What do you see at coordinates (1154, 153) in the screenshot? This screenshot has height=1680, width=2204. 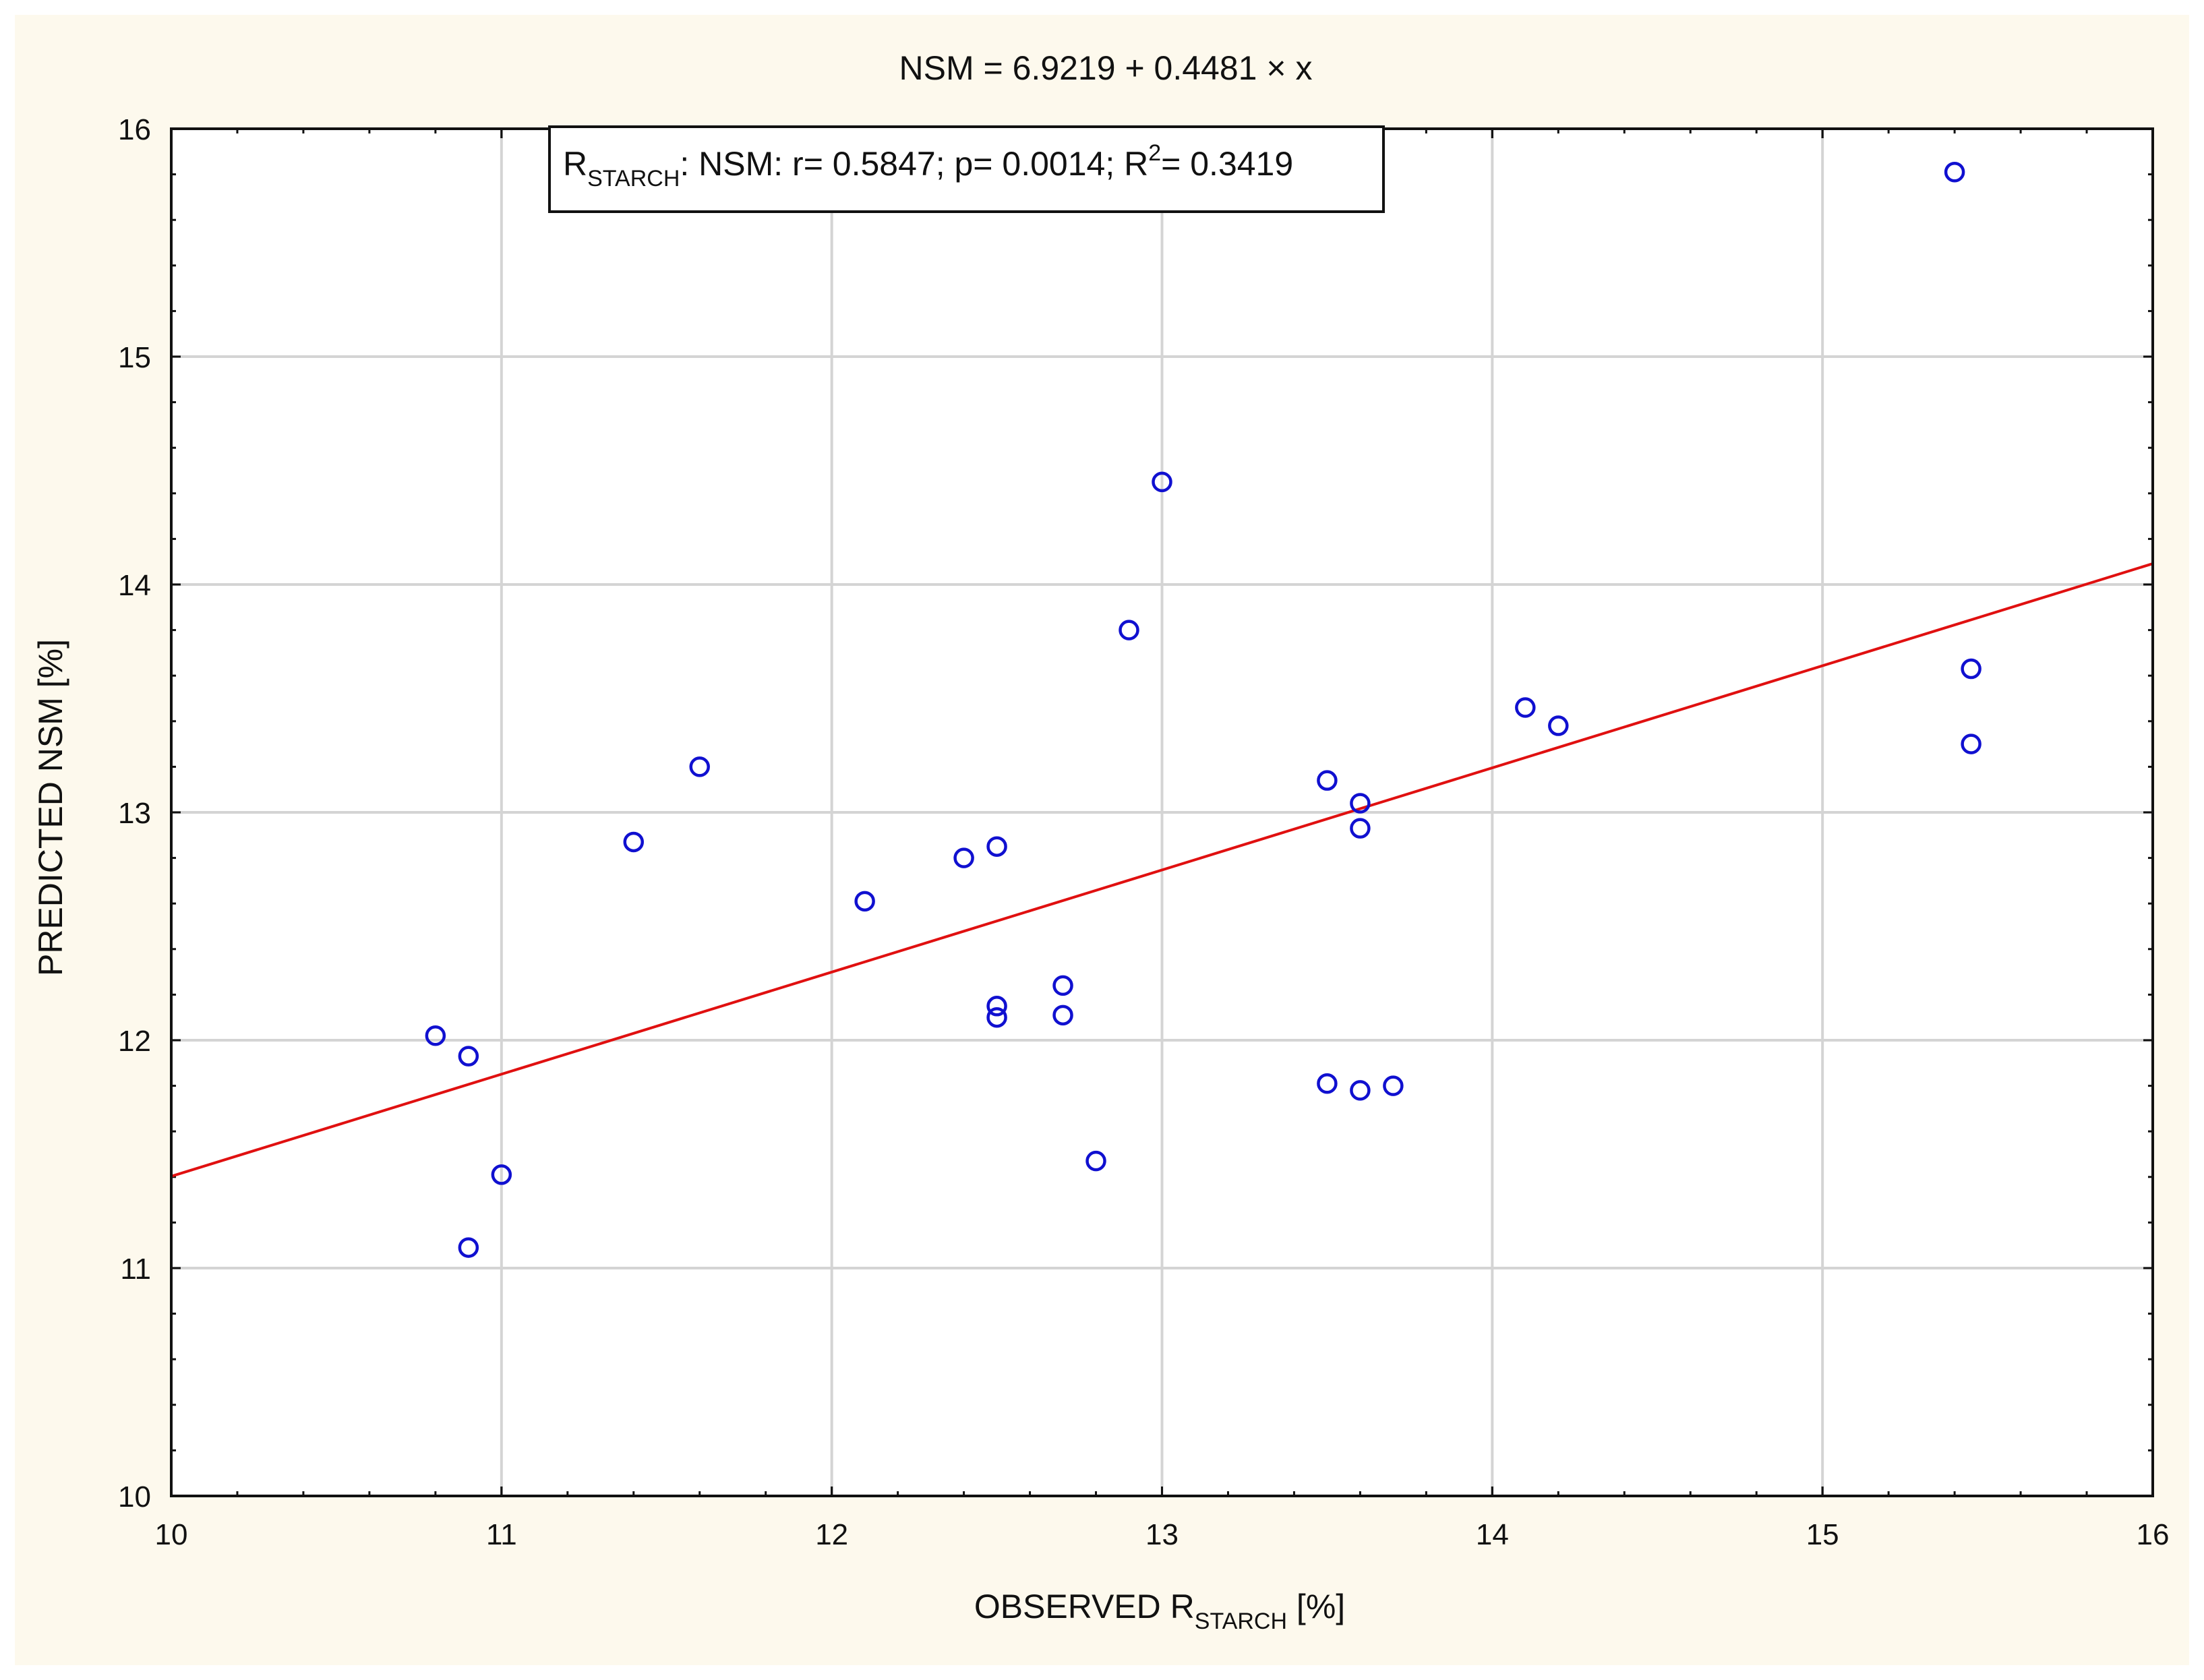 I see `annotation-r2-superscript: 2` at bounding box center [1154, 153].